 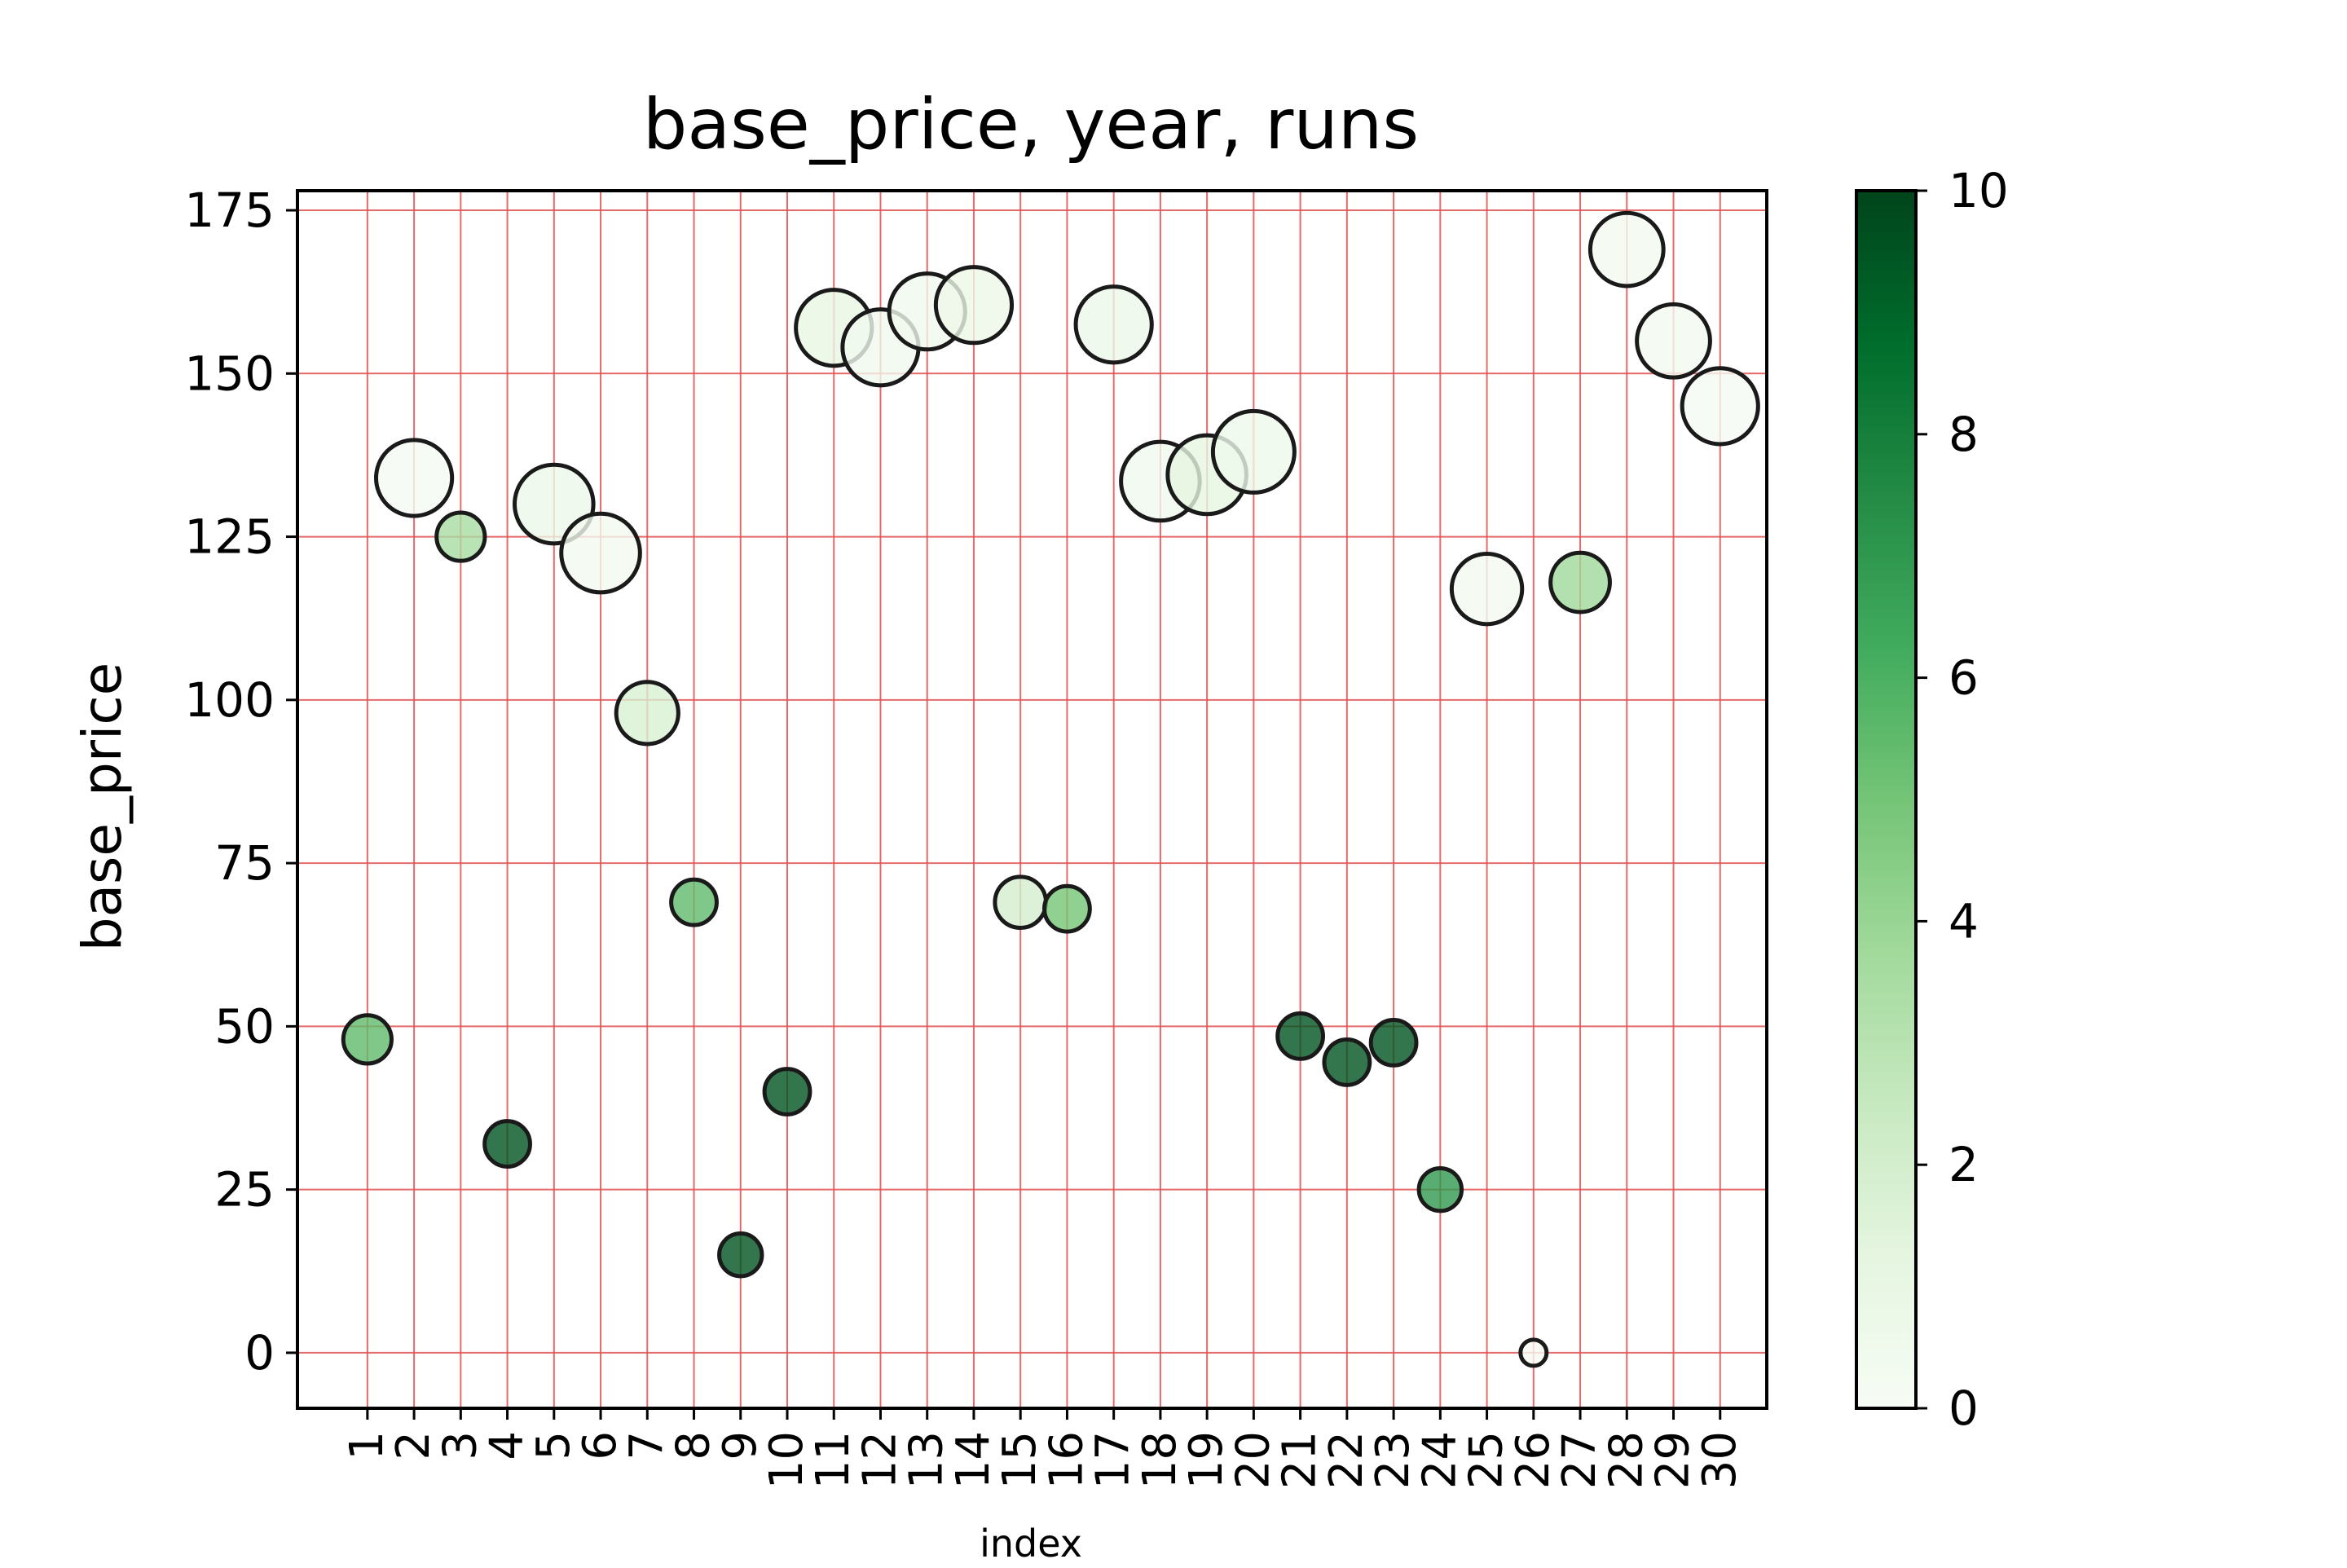 I want to click on x-tick-label: 26, so click(x=1533, y=1460).